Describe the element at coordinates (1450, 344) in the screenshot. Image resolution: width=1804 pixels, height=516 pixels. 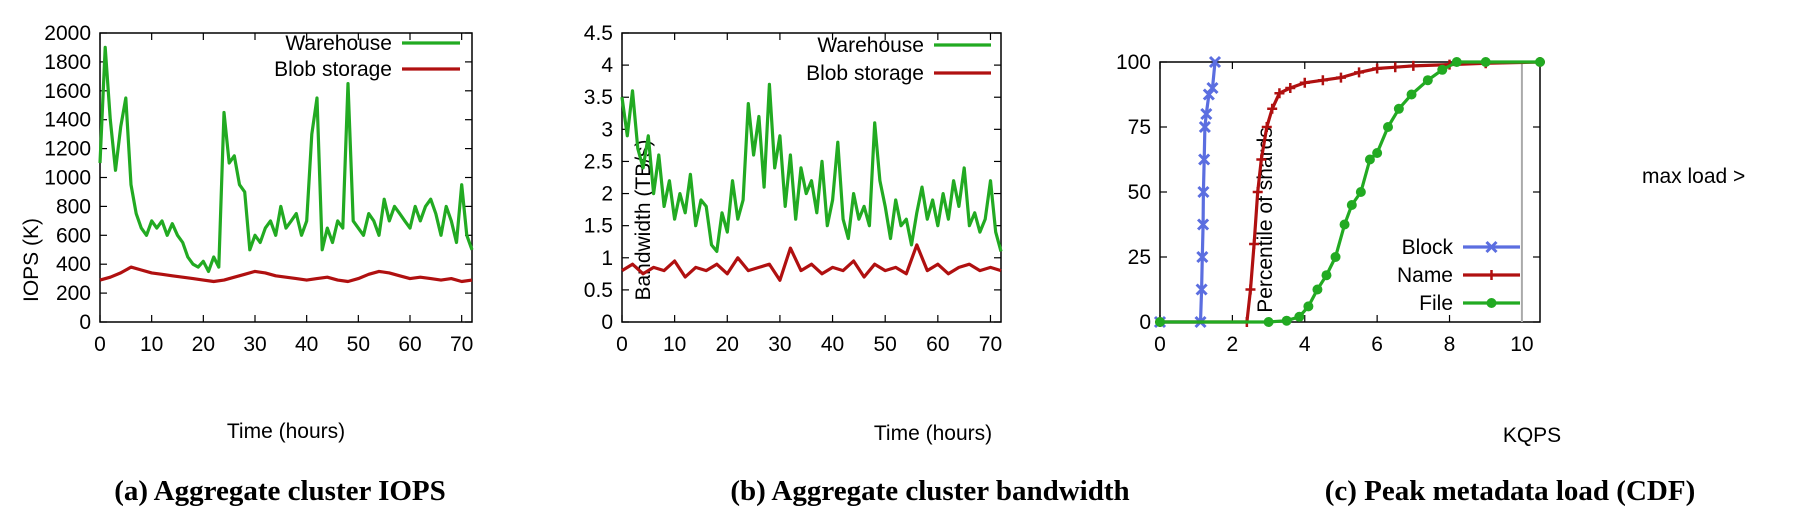
I see `chart-c-xtick-label-4: 8` at that location.